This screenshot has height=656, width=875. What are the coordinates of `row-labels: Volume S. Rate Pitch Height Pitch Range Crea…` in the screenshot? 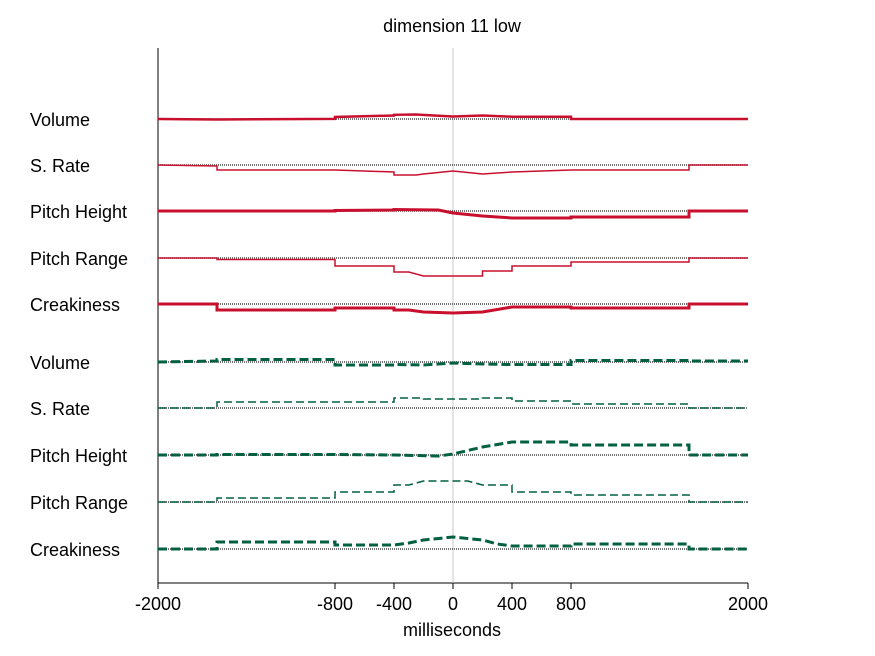 It's located at (79, 335).